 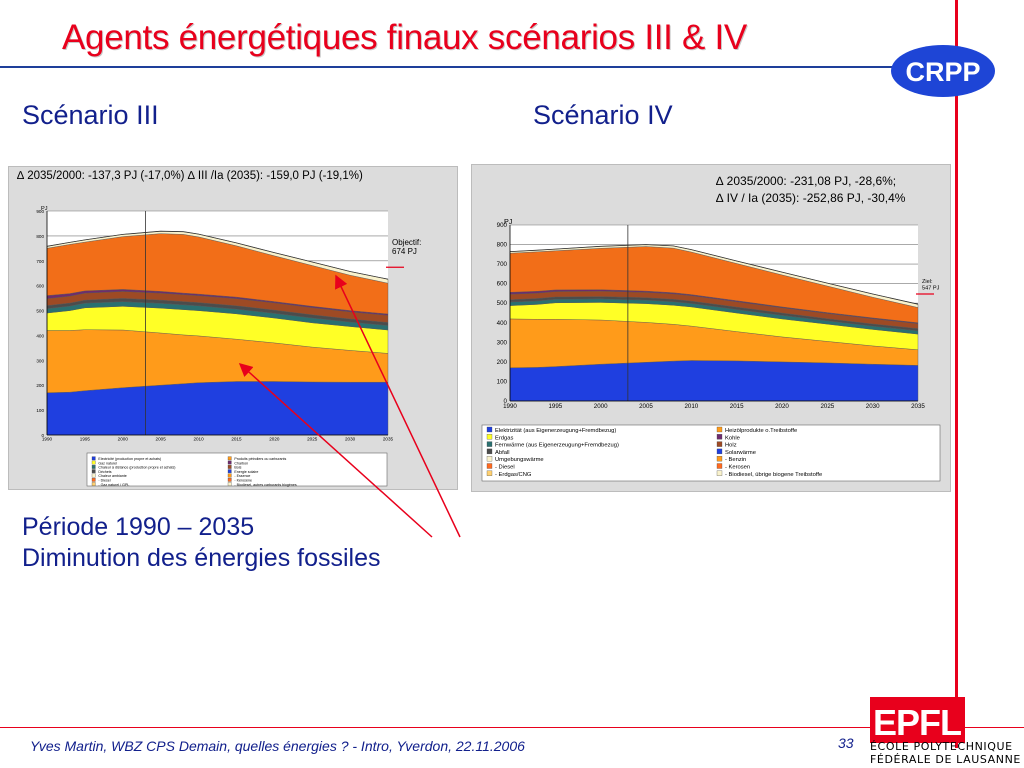 I want to click on legend-item: Gaz naturel, so click(x=107, y=463).